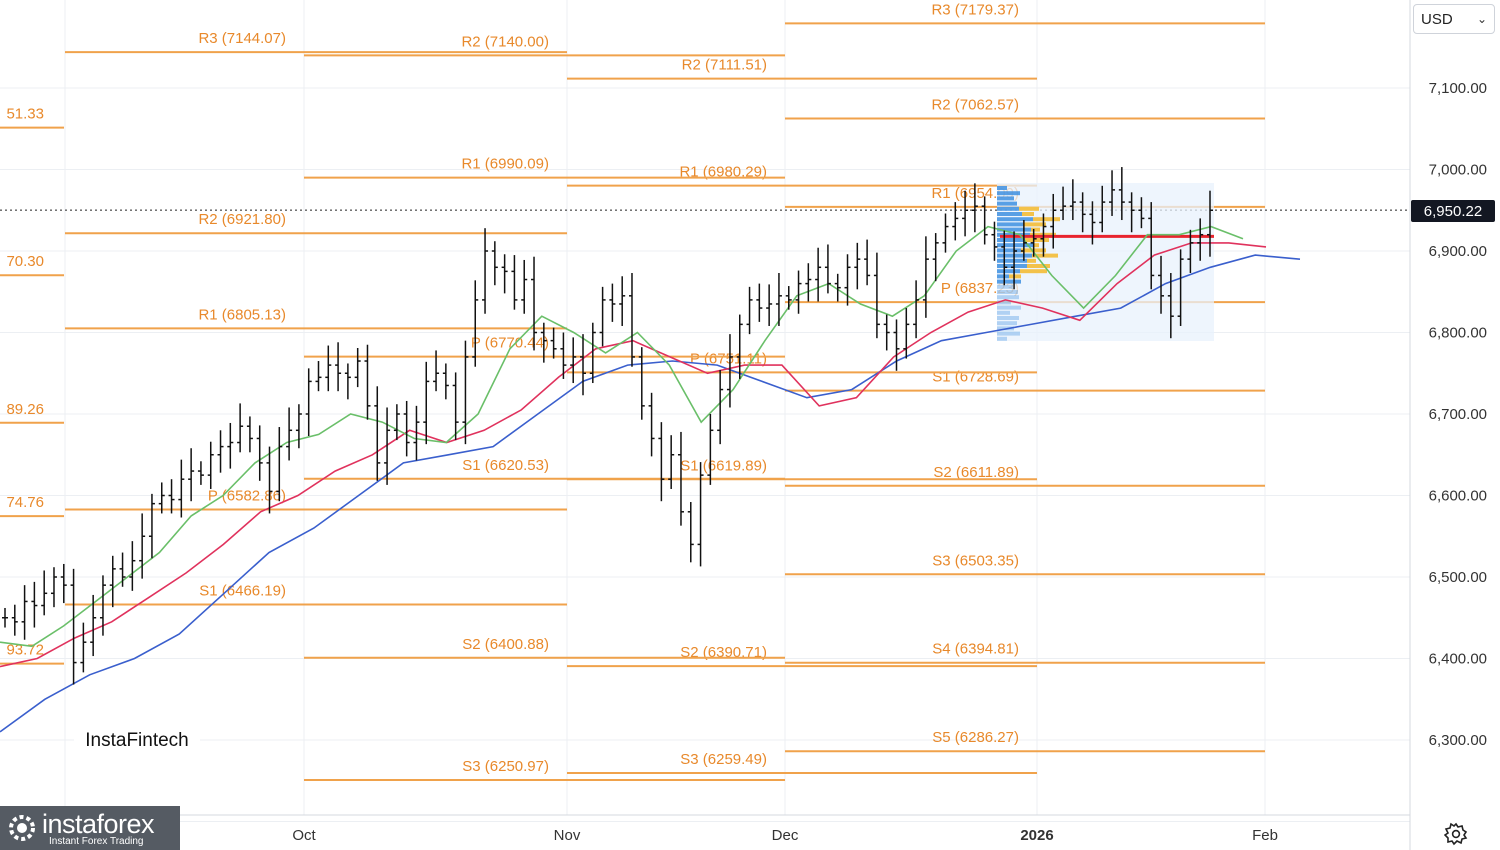  What do you see at coordinates (98, 824) in the screenshot?
I see `brand-name: instaforex` at bounding box center [98, 824].